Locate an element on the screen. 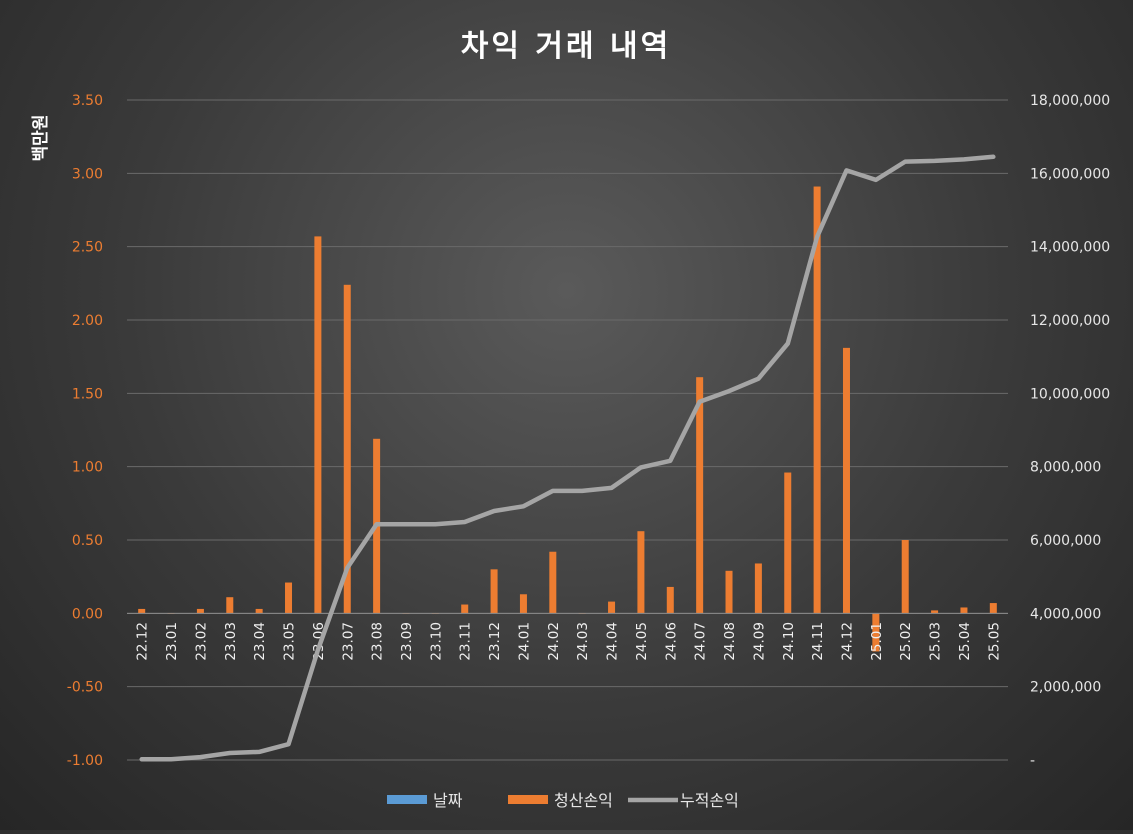 The height and width of the screenshot is (834, 1133). legend: 날짜 청산손익 누적손익 is located at coordinates (563, 800).